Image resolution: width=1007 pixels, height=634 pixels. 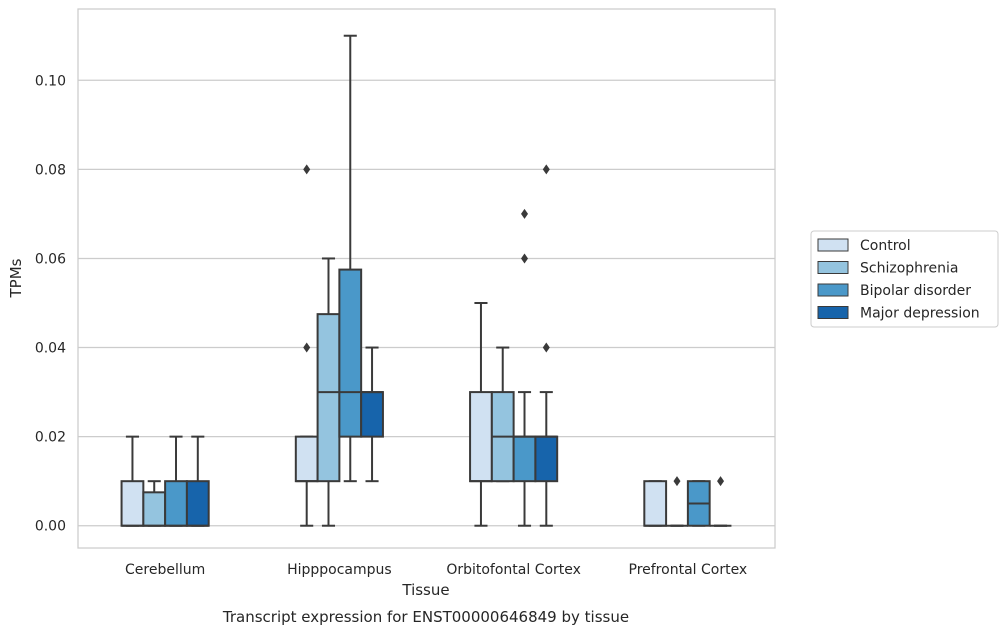 I want to click on y-tick-label: 0.04, so click(x=50, y=349).